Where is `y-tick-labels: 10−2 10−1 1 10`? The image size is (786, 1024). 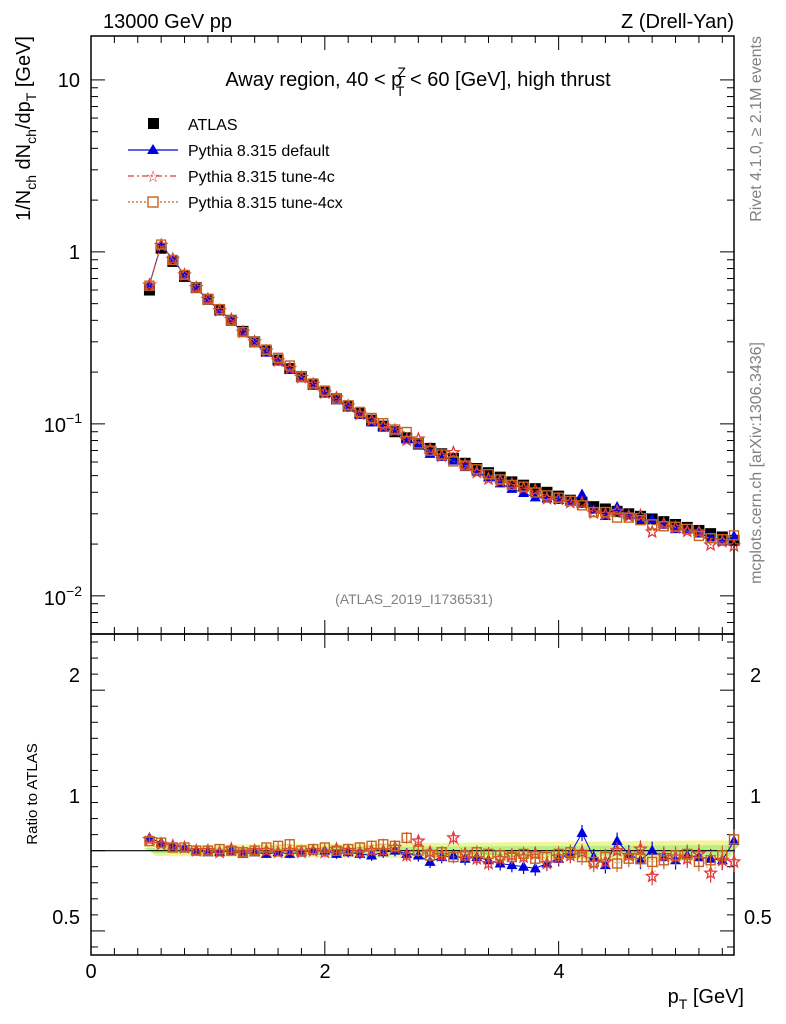
y-tick-labels: 10−2 10−1 1 10 is located at coordinates (63, 340).